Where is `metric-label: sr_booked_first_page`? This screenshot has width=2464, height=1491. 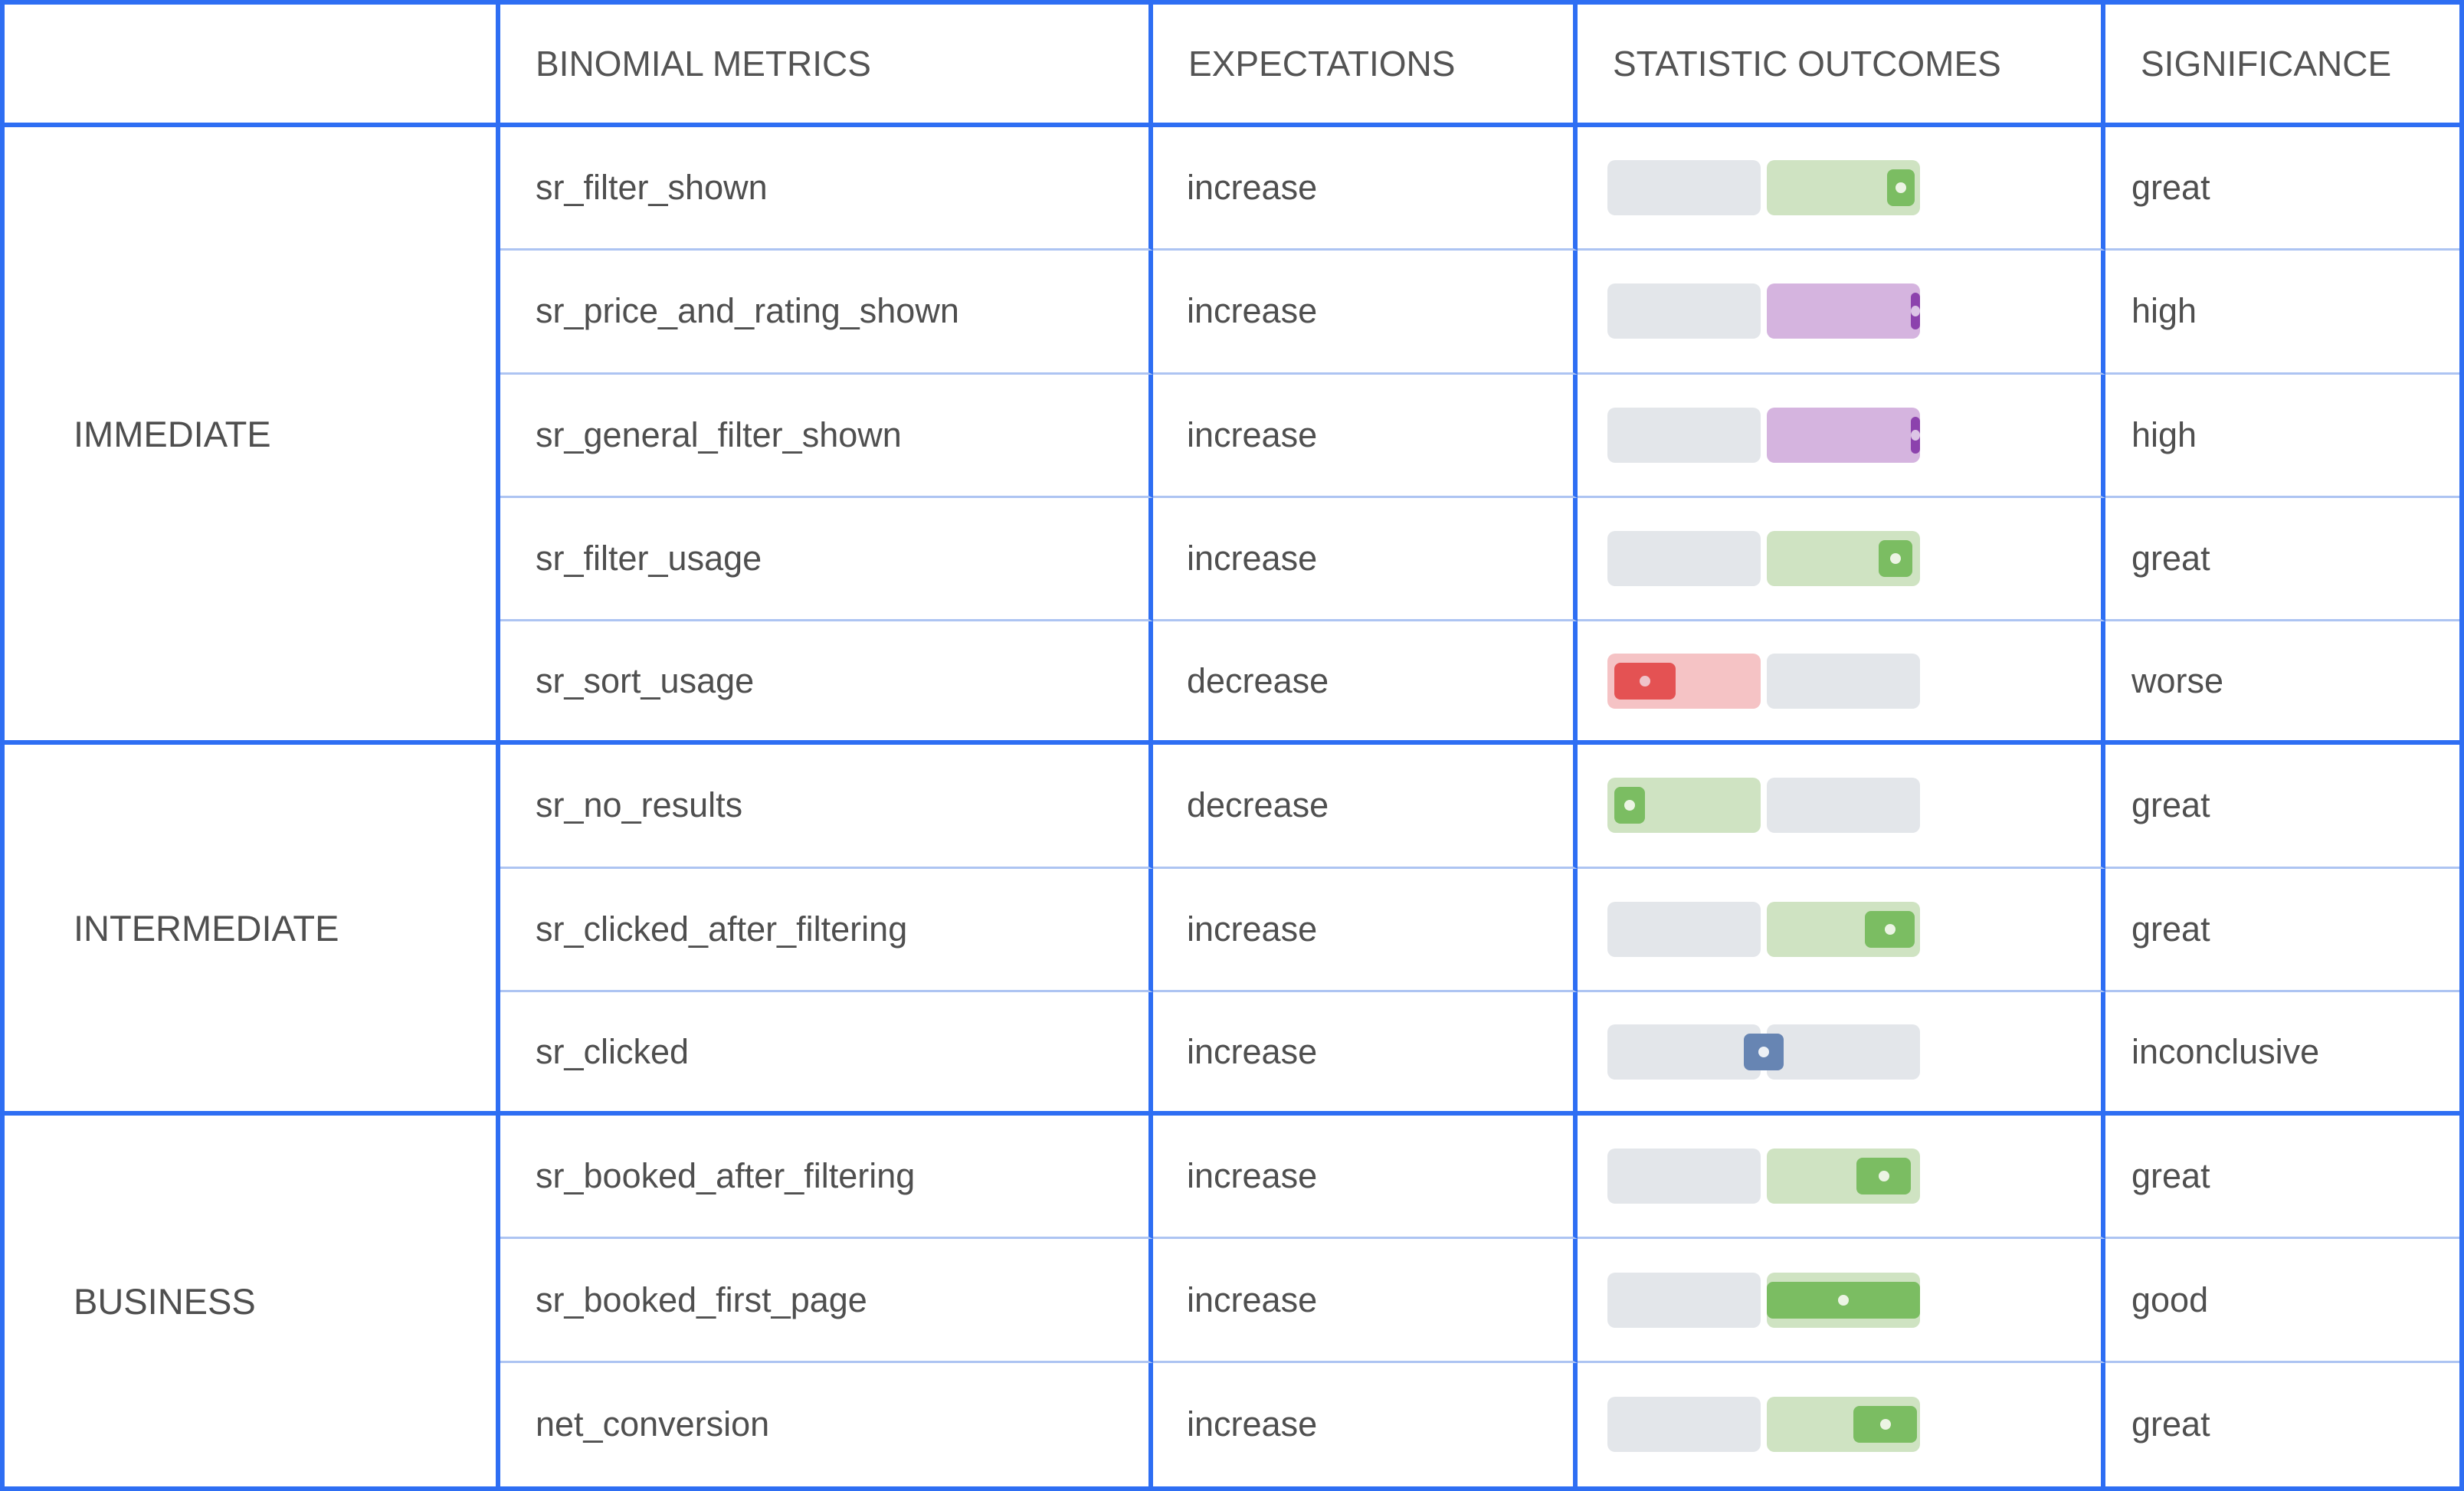 metric-label: sr_booked_first_page is located at coordinates (701, 1299).